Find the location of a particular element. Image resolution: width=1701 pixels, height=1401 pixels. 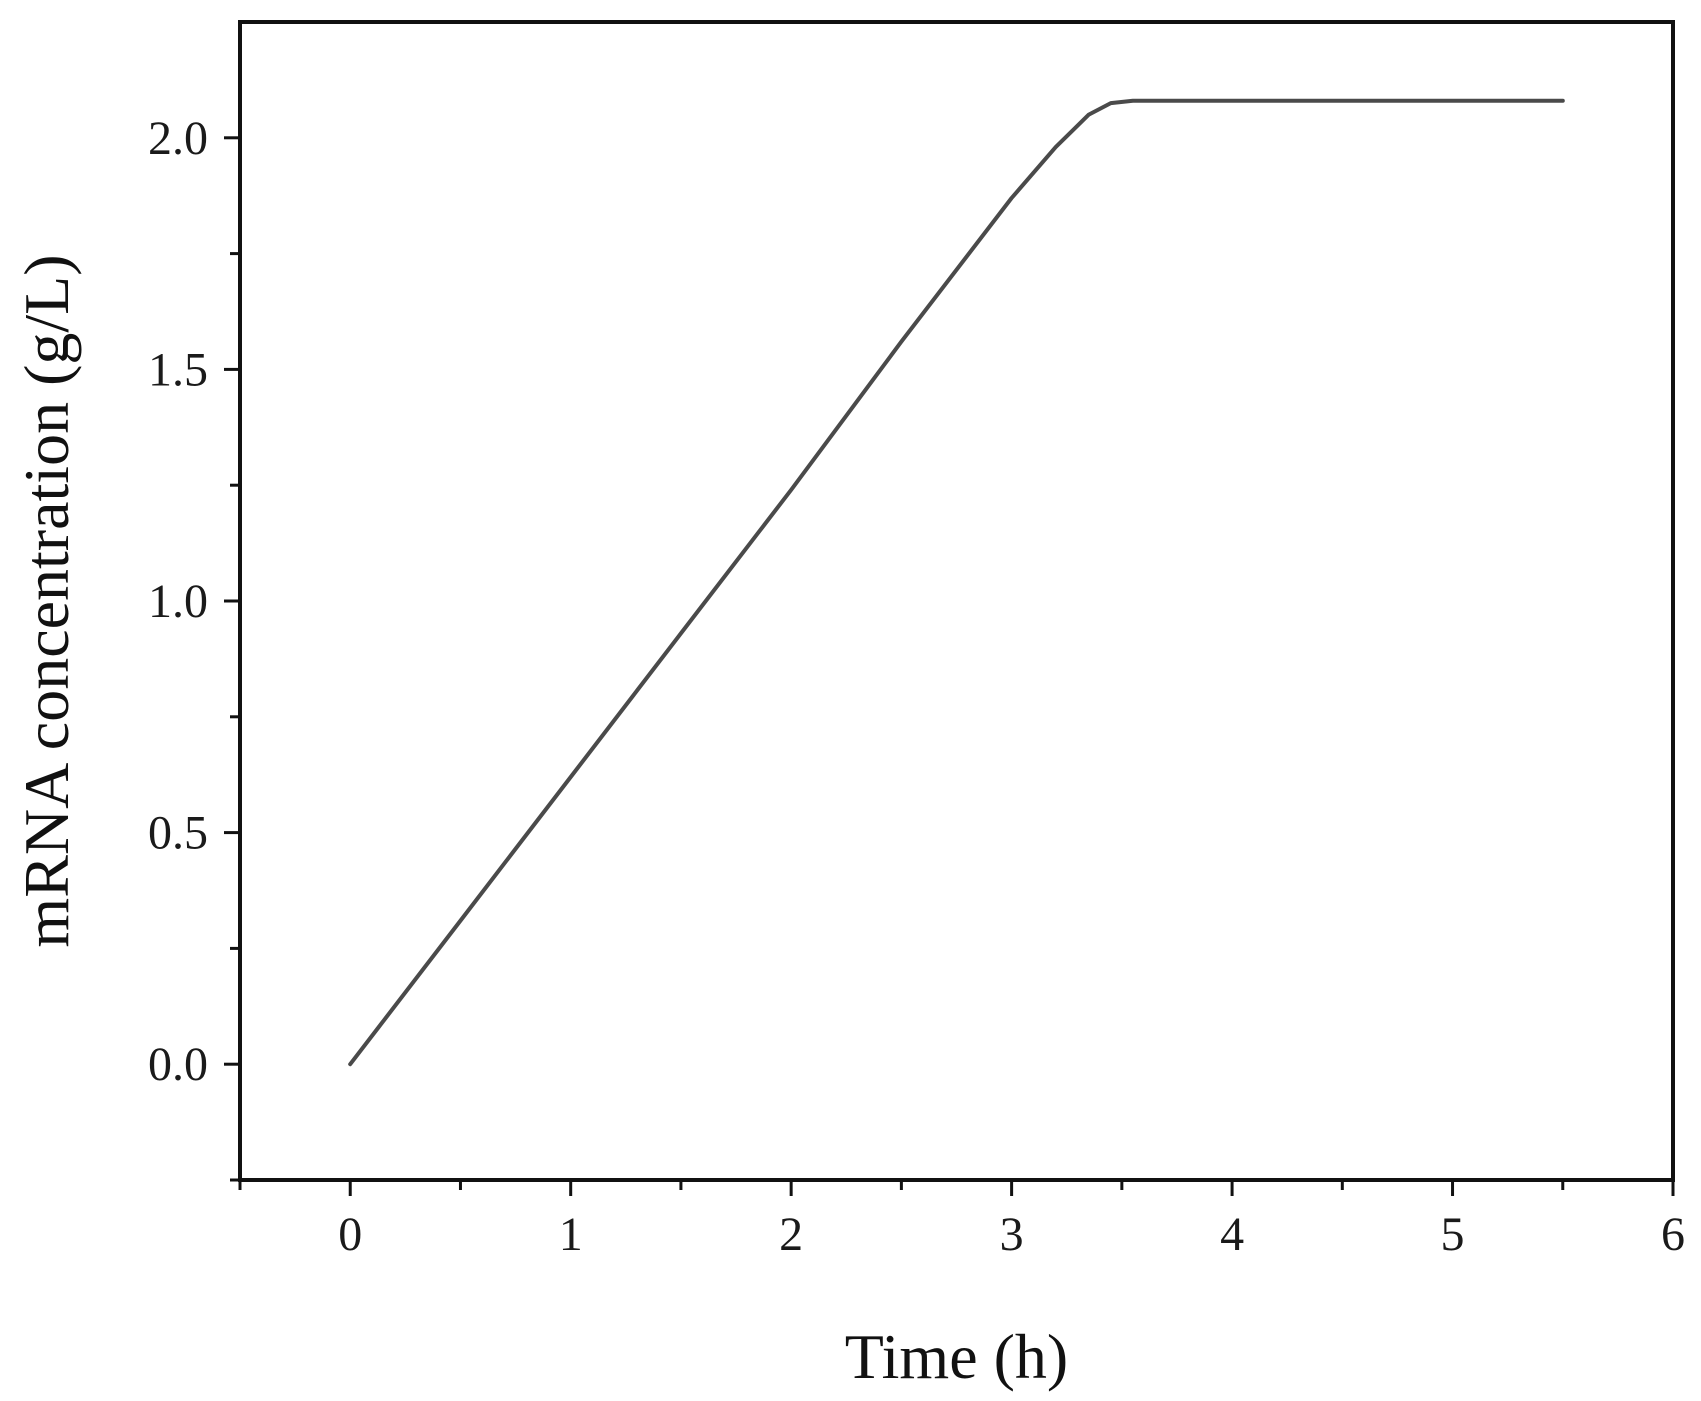

x-tick-label: 4 is located at coordinates (1232, 1234).